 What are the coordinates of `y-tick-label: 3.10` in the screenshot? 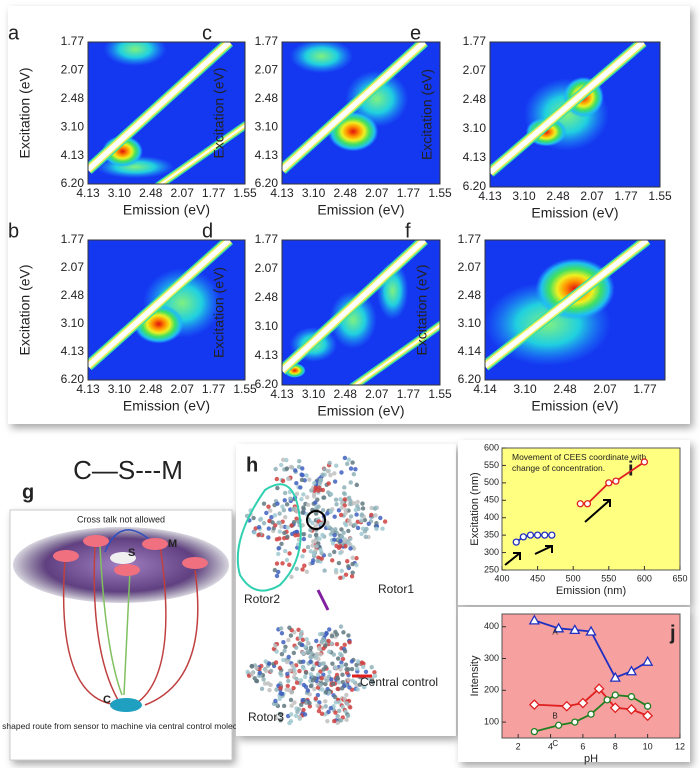 It's located at (475, 128).